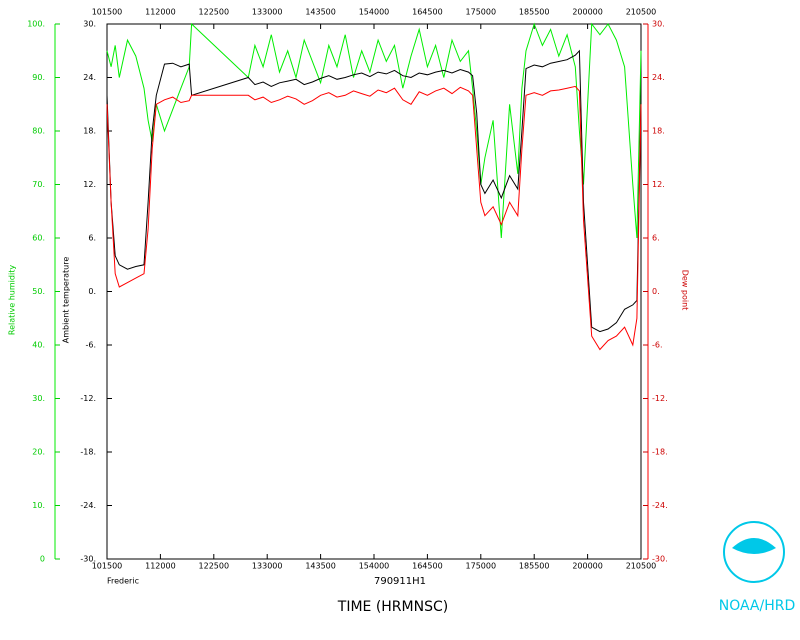 The image size is (800, 640). Describe the element at coordinates (374, 12) in the screenshot. I see `x-tick-label-top: 154000` at that location.